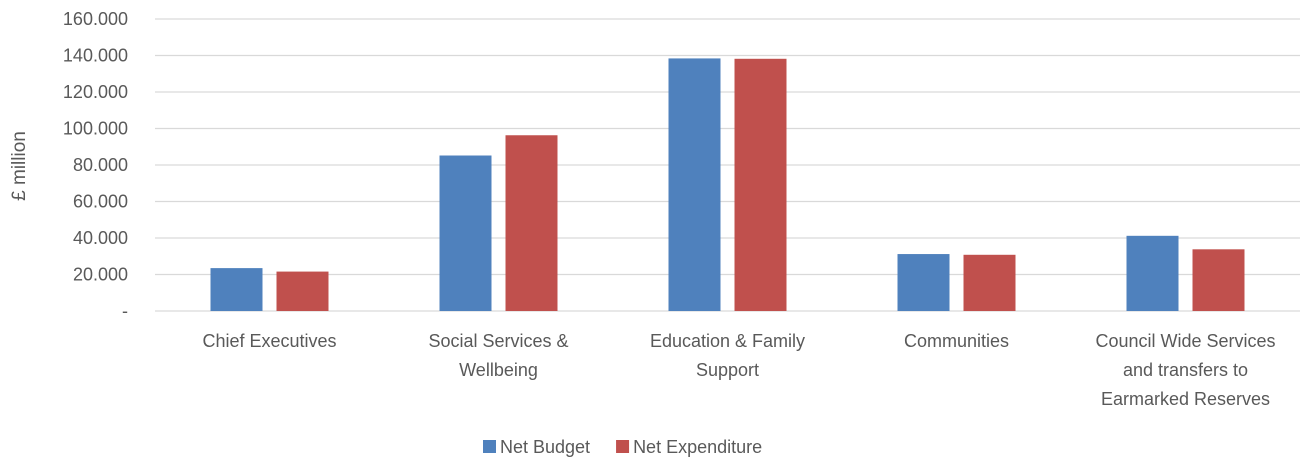 This screenshot has height=470, width=1303. What do you see at coordinates (1185, 370) in the screenshot?
I see `x-category-label: and transfers to` at bounding box center [1185, 370].